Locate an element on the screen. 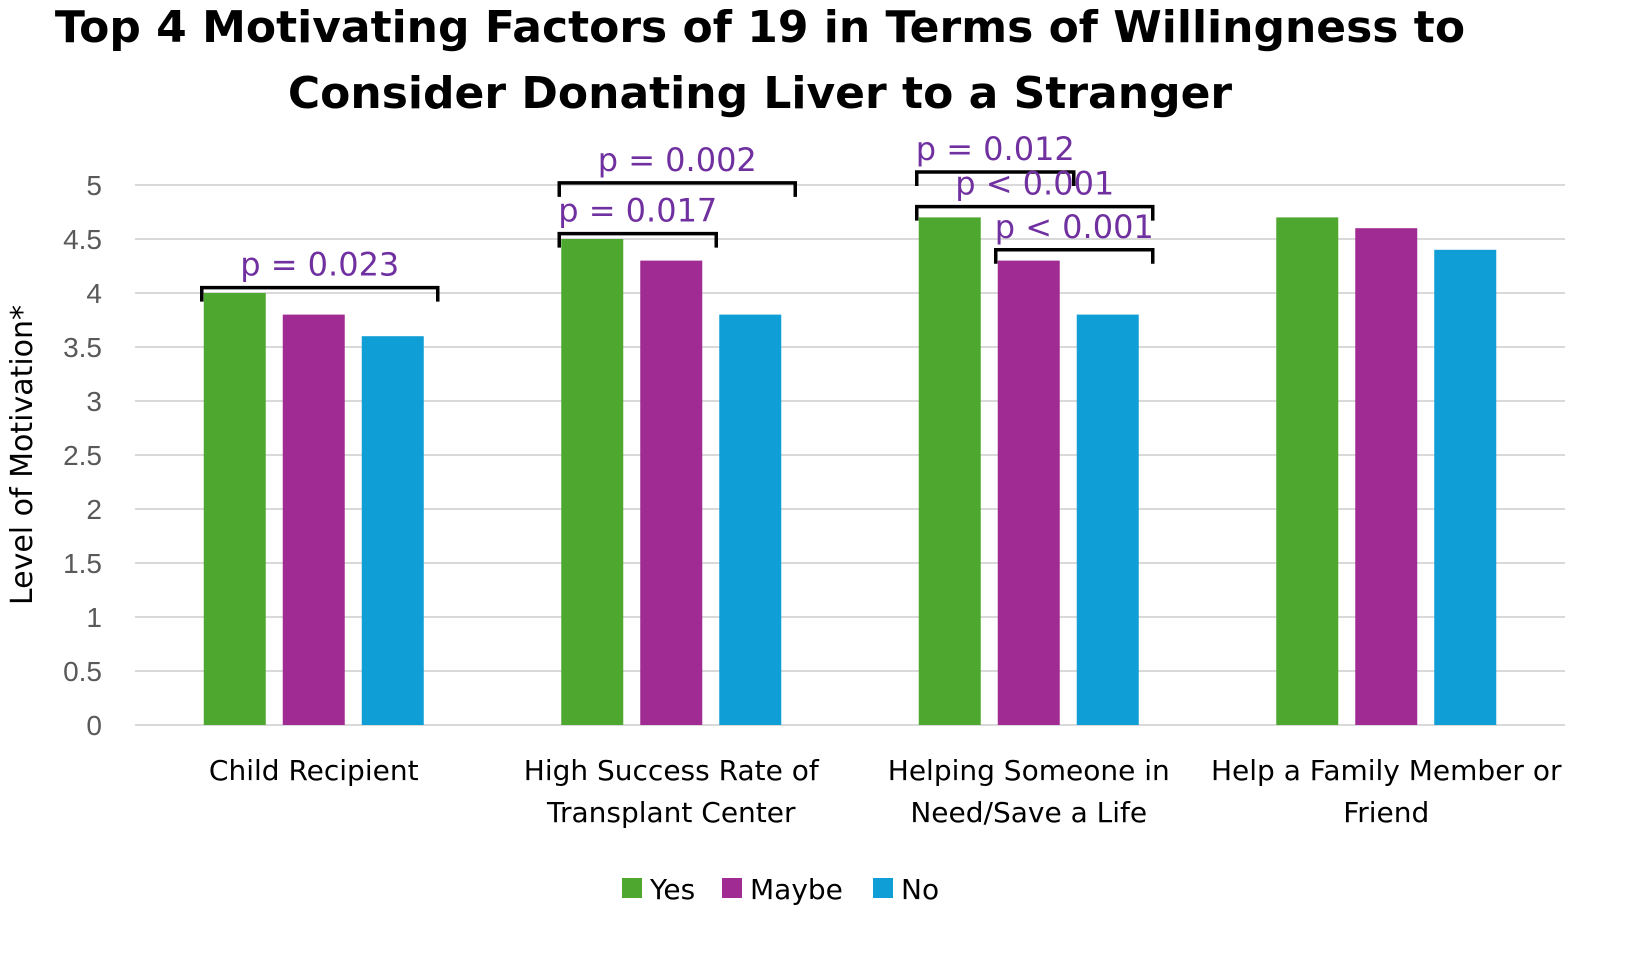 Image resolution: width=1648 pixels, height=957 pixels. y-tick-label: 5 is located at coordinates (94, 185).